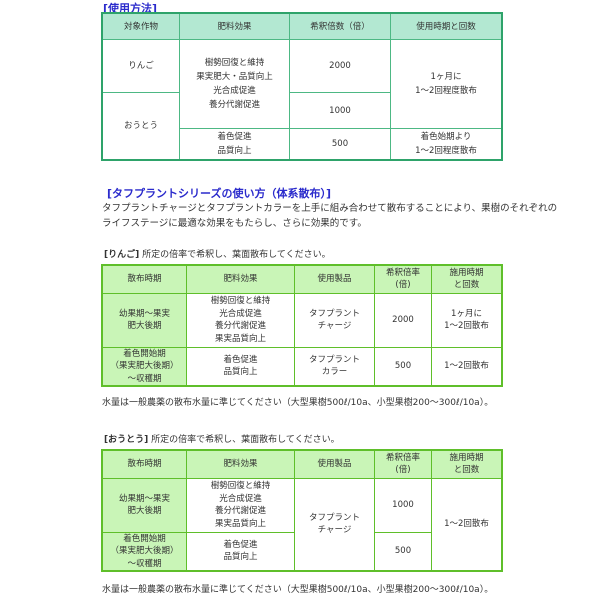 The width and height of the screenshot is (600, 600). I want to click on timing-cell: 1ヶ月に 1〜2回散布, so click(467, 320).